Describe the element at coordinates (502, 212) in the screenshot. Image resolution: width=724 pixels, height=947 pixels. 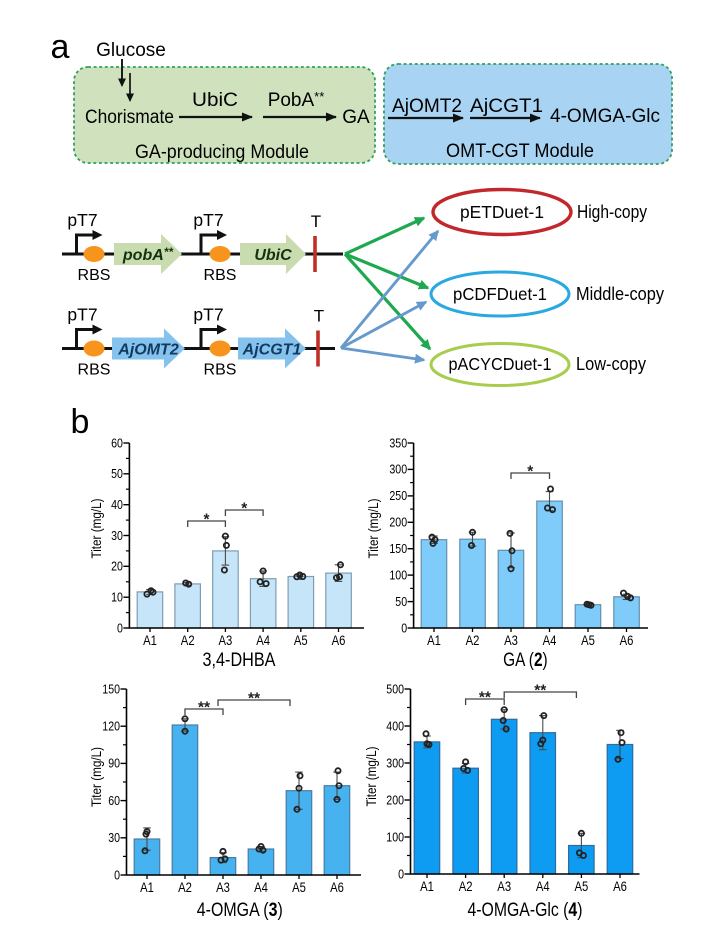
I see `svg-text: pETDuet-1` at that location.